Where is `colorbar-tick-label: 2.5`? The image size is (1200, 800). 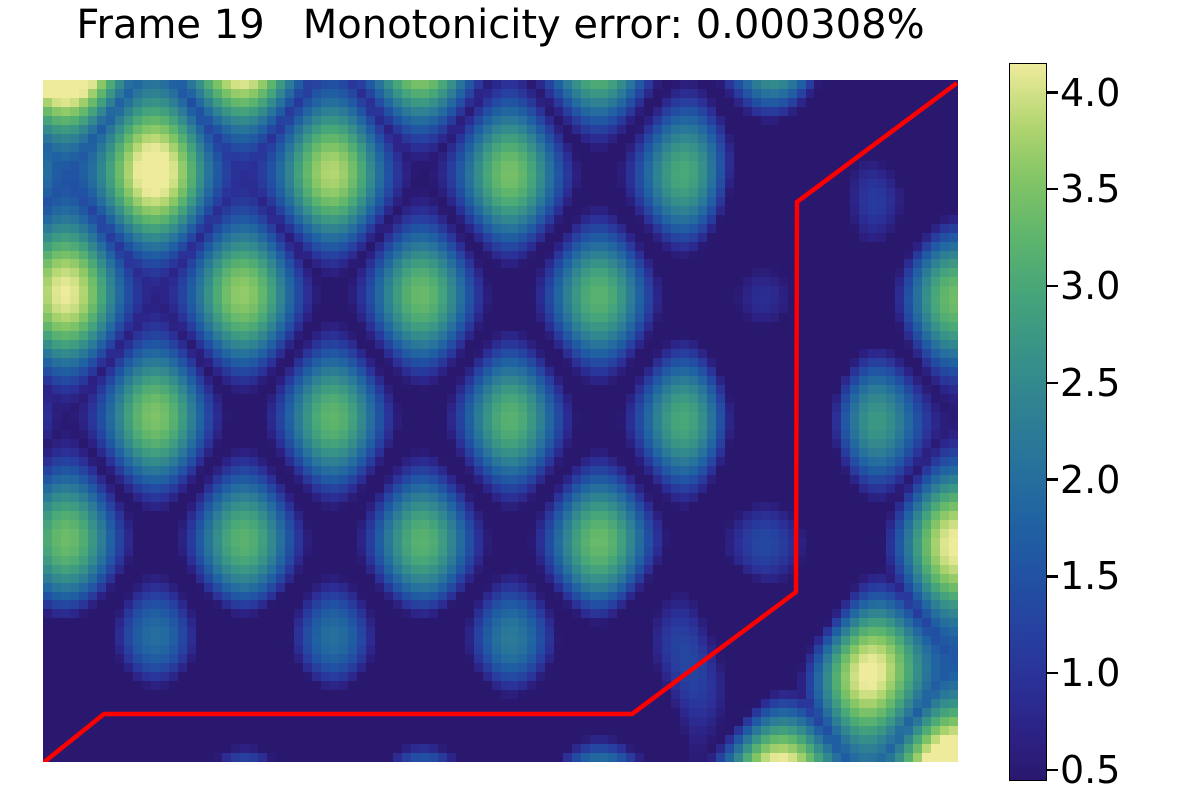
colorbar-tick-label: 2.5 is located at coordinates (1090, 382).